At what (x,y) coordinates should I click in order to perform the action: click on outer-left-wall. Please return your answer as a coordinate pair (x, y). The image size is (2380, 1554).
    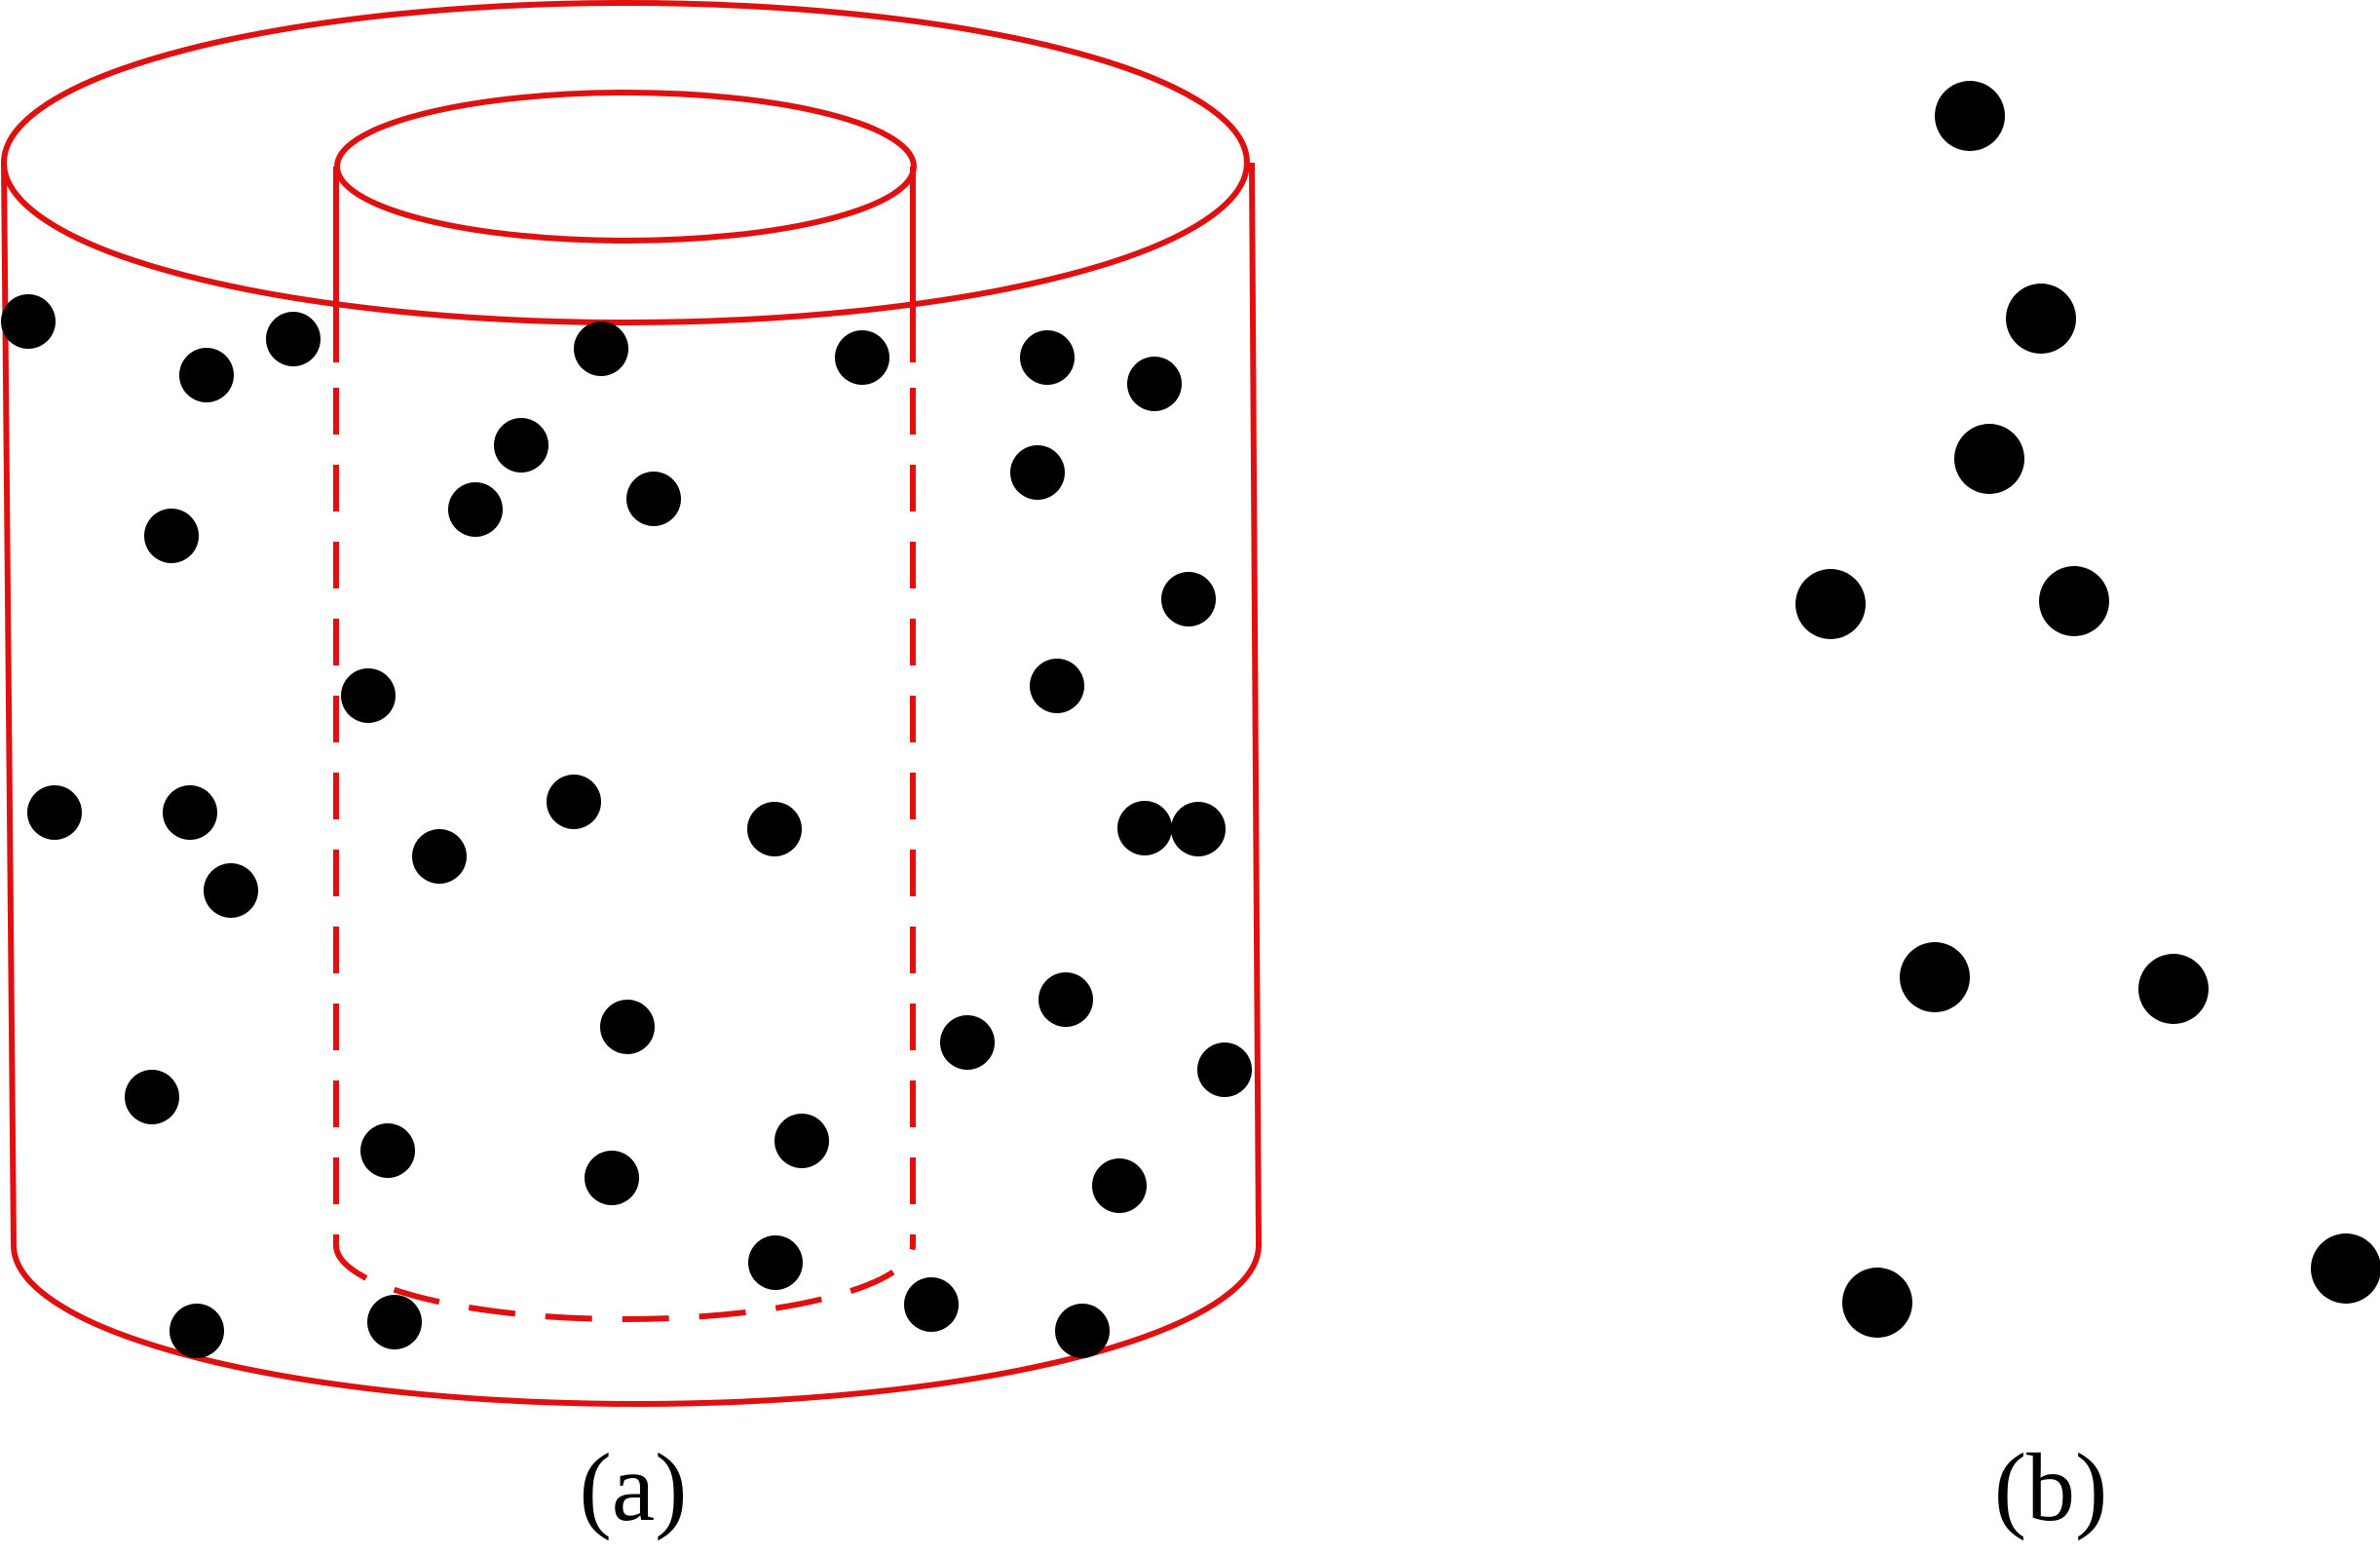
    Looking at the image, I should click on (9, 704).